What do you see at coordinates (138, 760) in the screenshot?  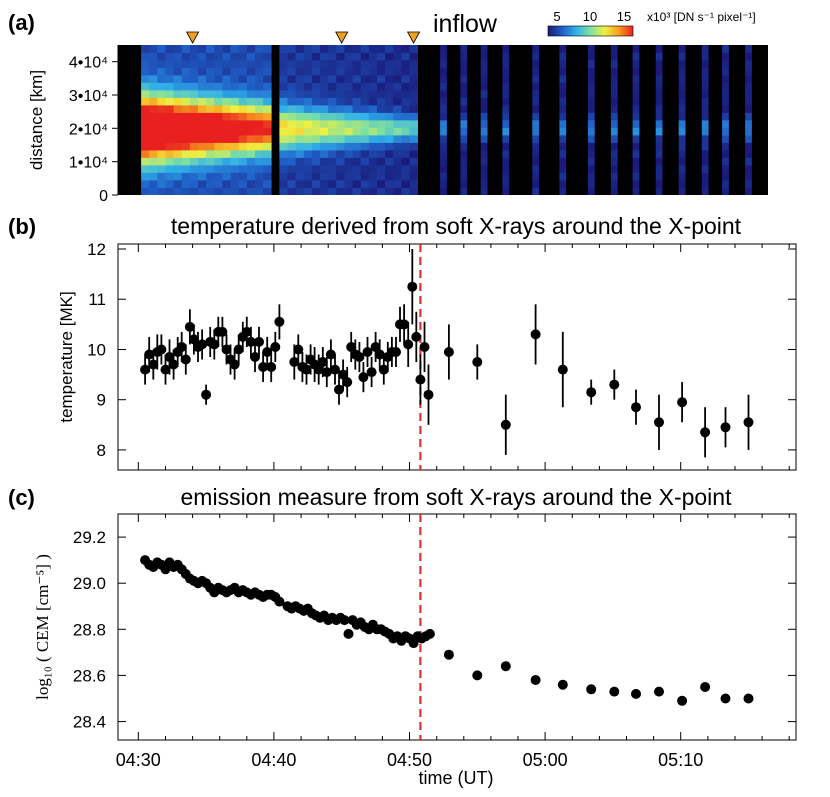 I see `x-tick-label: 04:30` at bounding box center [138, 760].